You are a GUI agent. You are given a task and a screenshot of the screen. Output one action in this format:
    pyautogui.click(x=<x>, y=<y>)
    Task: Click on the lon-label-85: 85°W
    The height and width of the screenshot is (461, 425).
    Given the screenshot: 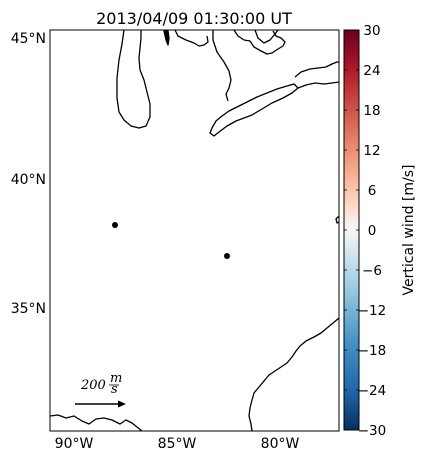 What is the action you would take?
    pyautogui.click(x=177, y=444)
    